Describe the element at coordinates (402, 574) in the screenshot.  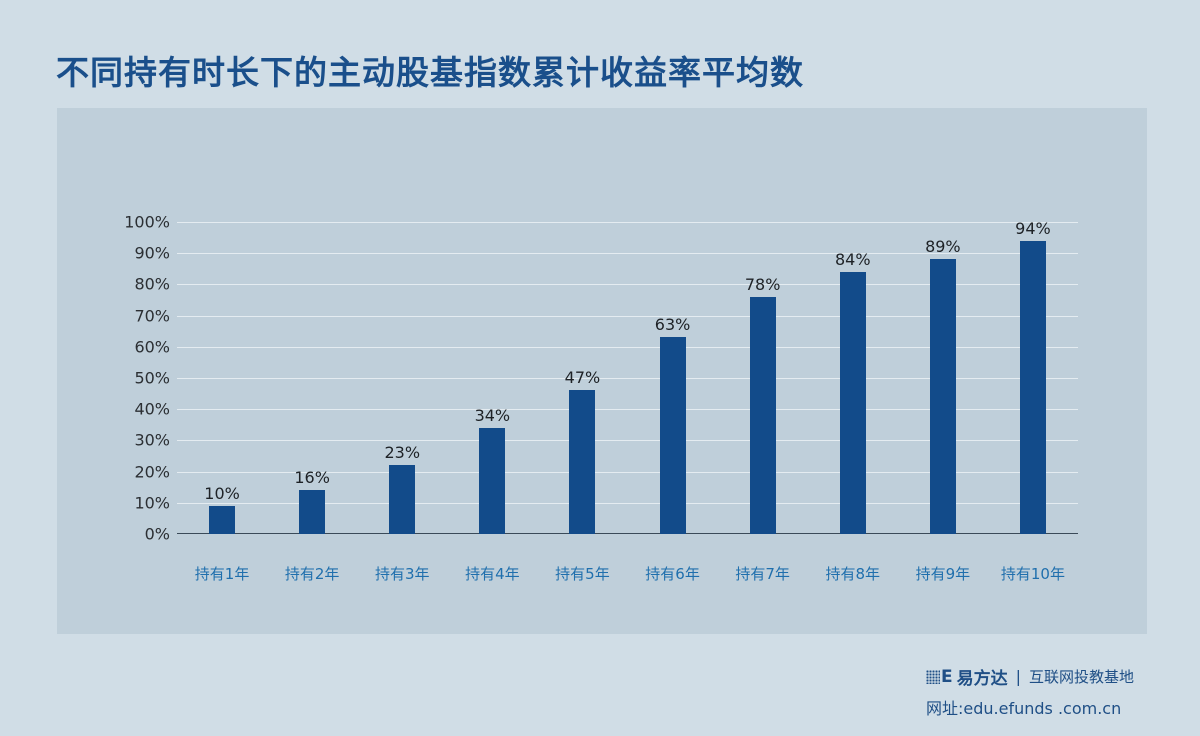
I see `x-tick-label: 持有3年` at that location.